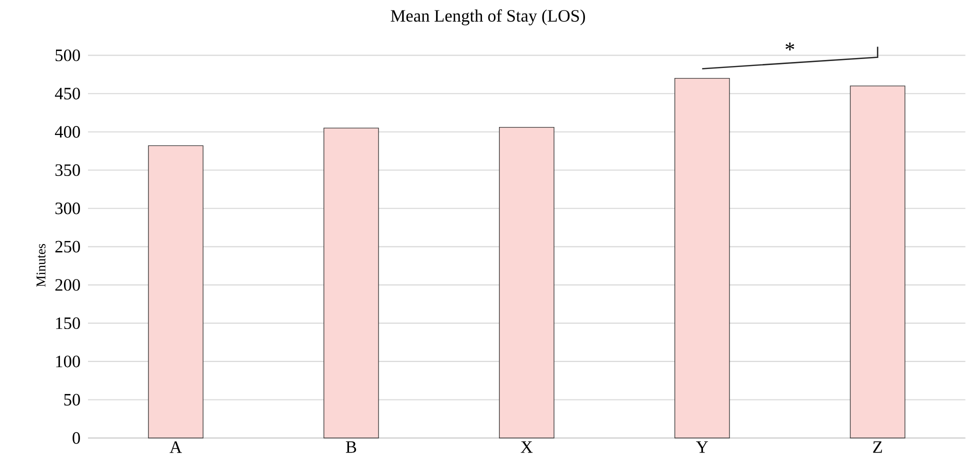 The image size is (966, 472). Describe the element at coordinates (176, 447) in the screenshot. I see `x-tick-label: A` at that location.